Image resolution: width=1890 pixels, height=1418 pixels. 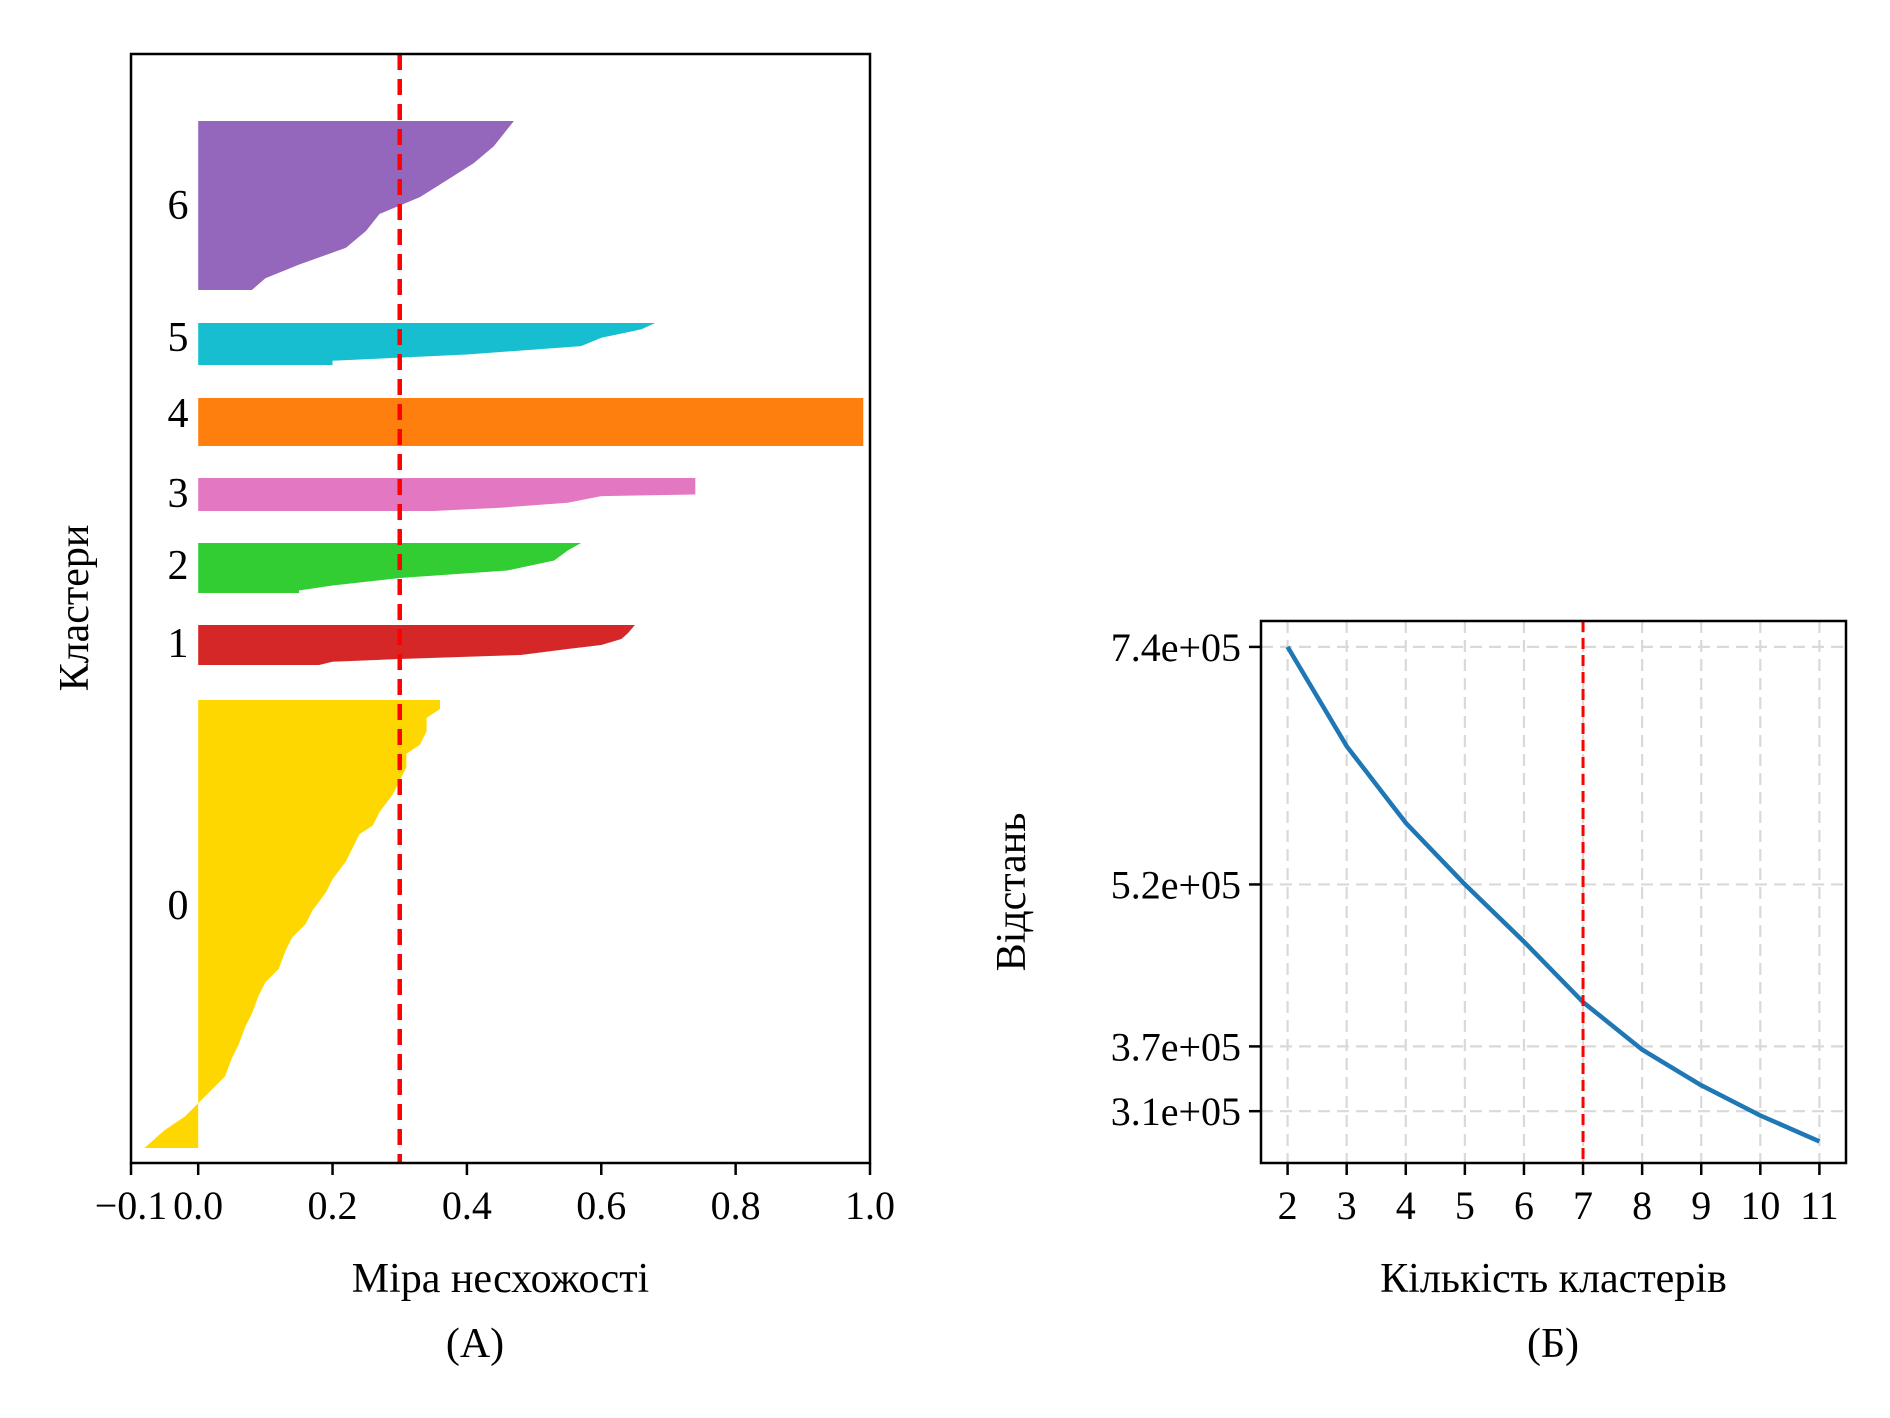 I want to click on cluster-2-label: 2, so click(x=178, y=566).